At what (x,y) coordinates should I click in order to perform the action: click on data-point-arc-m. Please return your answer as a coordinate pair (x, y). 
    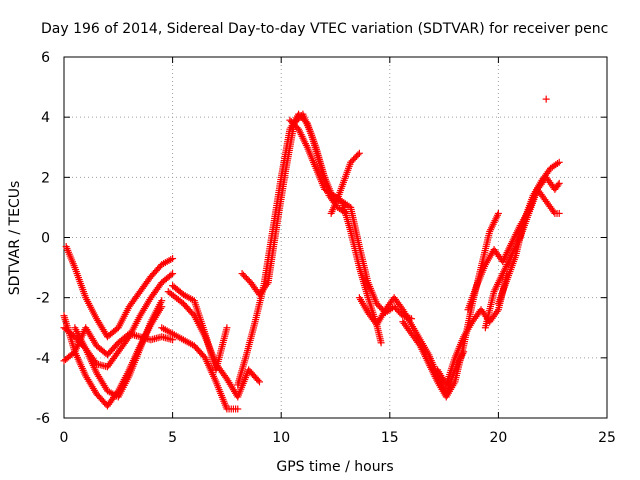
    Looking at the image, I should click on (402, 308).